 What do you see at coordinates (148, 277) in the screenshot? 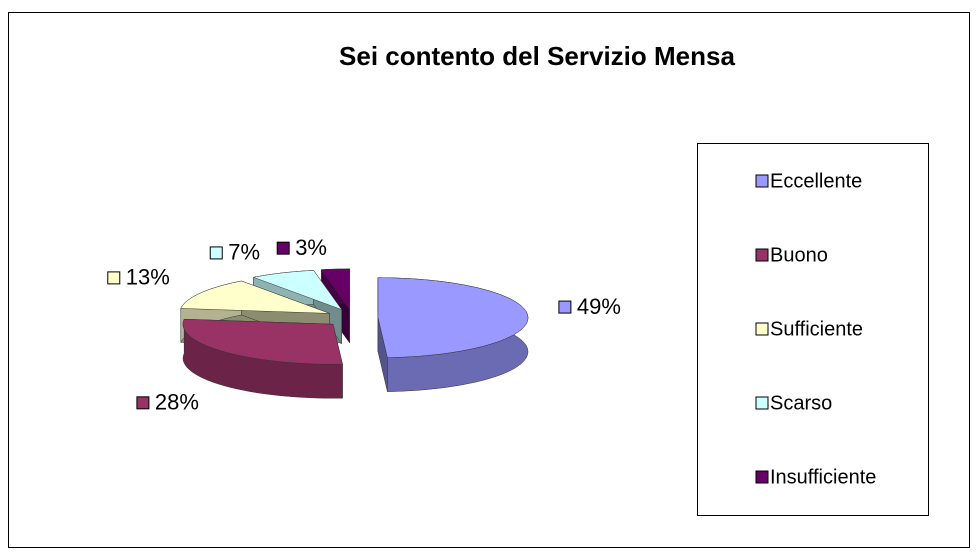
I see `data-label: 13%` at bounding box center [148, 277].